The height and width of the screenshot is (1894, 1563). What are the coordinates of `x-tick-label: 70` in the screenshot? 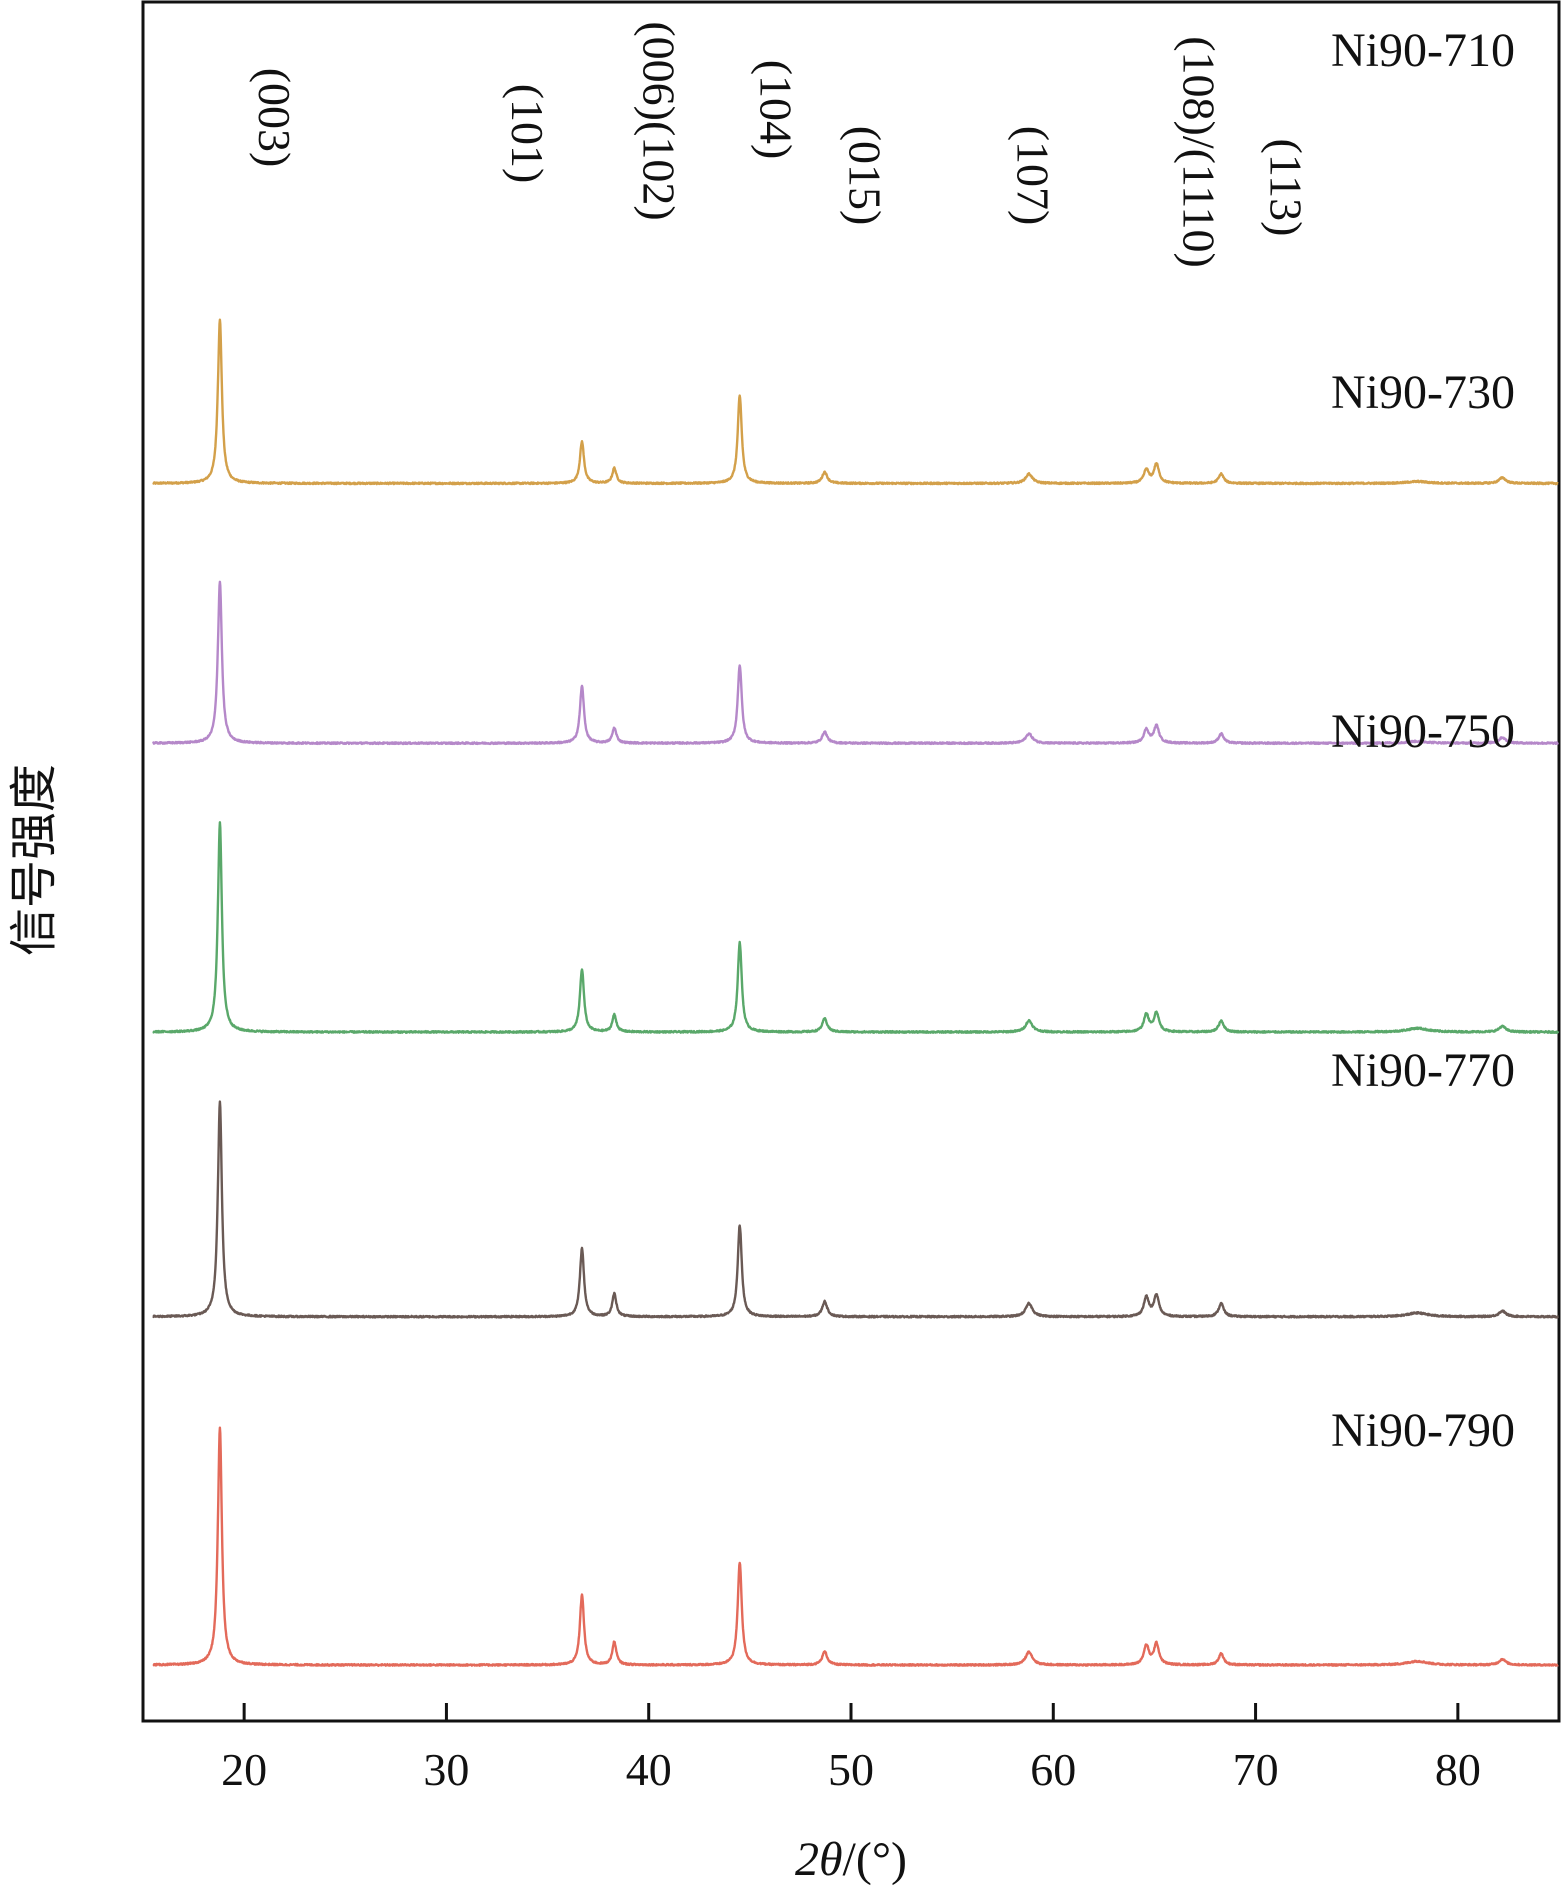 It's located at (1256, 1769).